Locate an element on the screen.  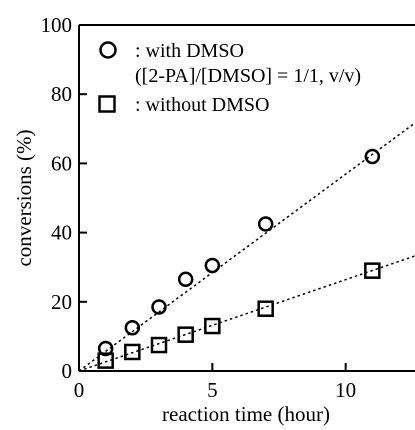
y-axis-title: conversions (%) is located at coordinates (24, 197).